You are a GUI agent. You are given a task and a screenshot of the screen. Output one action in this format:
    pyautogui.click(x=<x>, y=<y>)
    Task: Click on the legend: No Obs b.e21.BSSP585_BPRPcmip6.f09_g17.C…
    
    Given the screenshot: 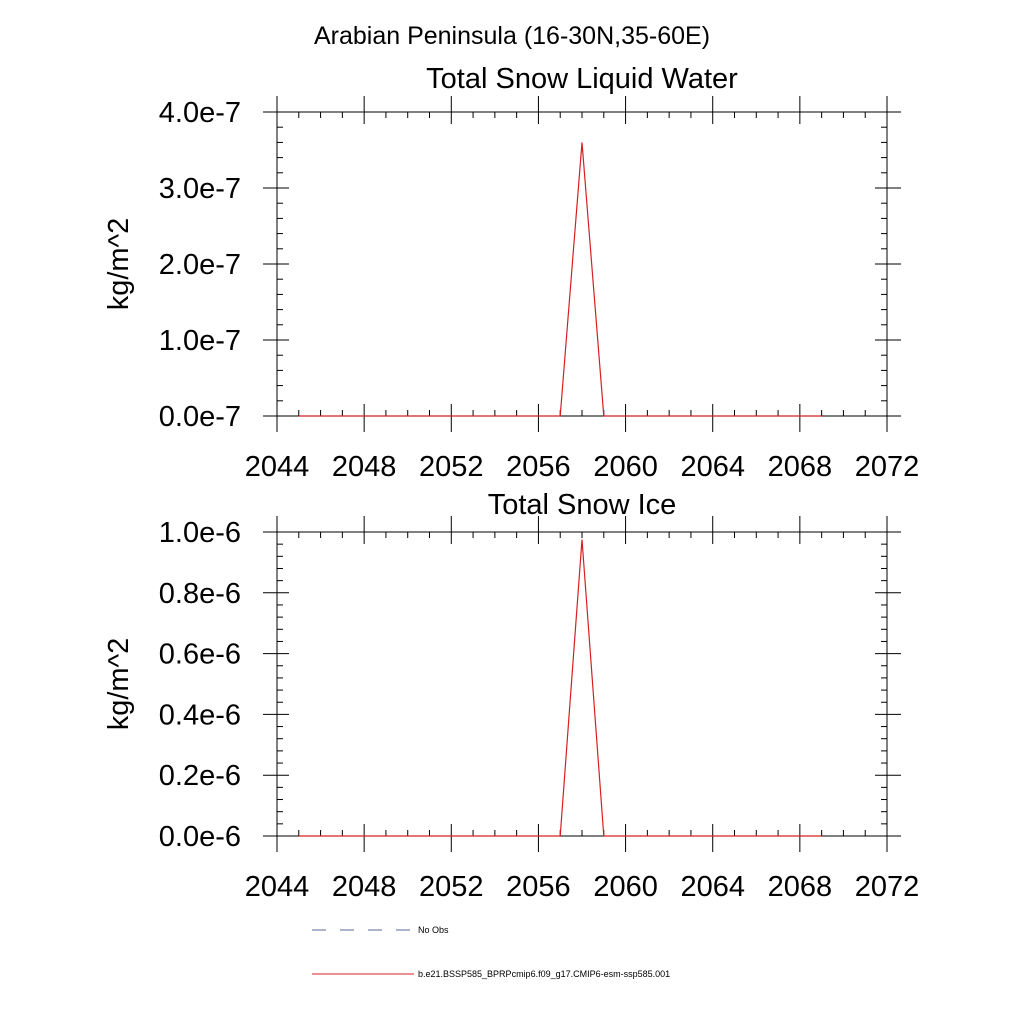 What is the action you would take?
    pyautogui.click(x=491, y=952)
    